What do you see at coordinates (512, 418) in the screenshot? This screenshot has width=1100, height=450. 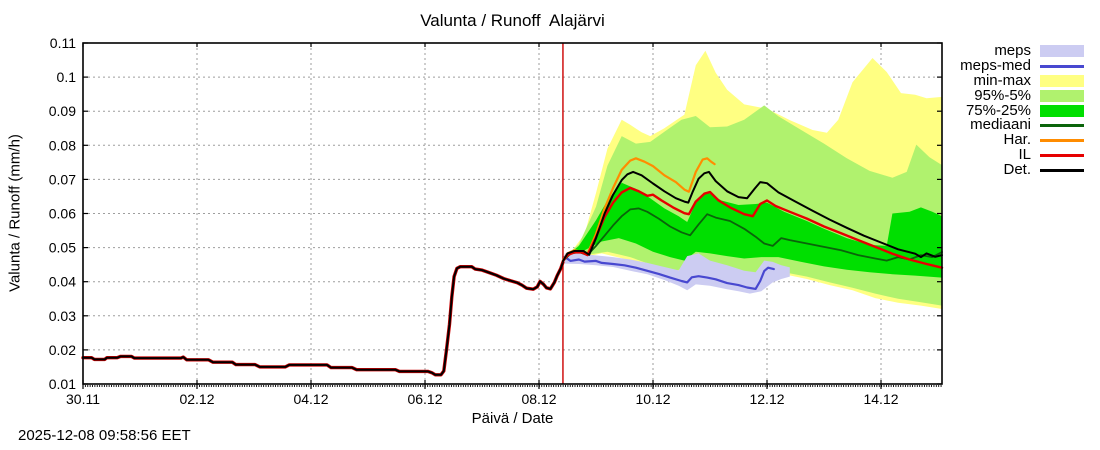 I see `x-axis-label: Päivä / Date` at bounding box center [512, 418].